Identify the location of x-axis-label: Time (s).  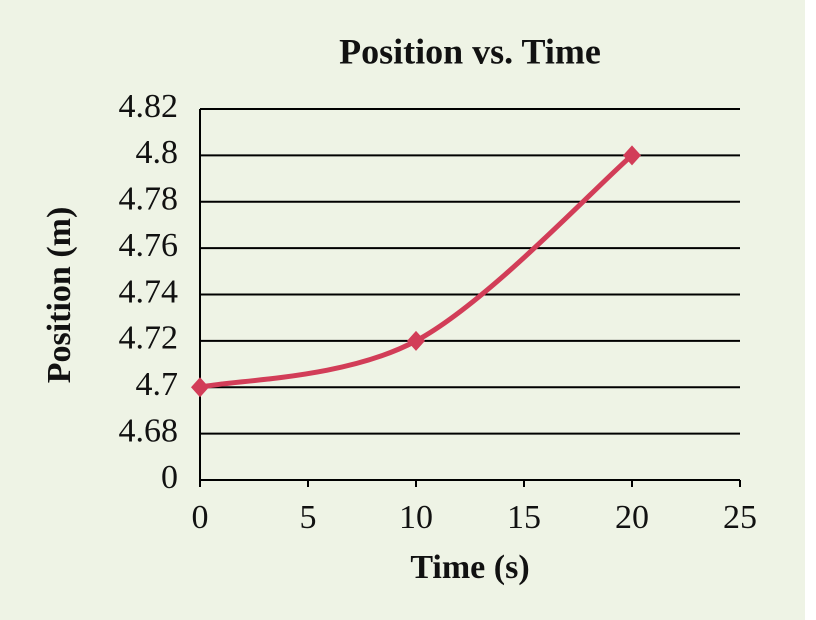
(469, 567).